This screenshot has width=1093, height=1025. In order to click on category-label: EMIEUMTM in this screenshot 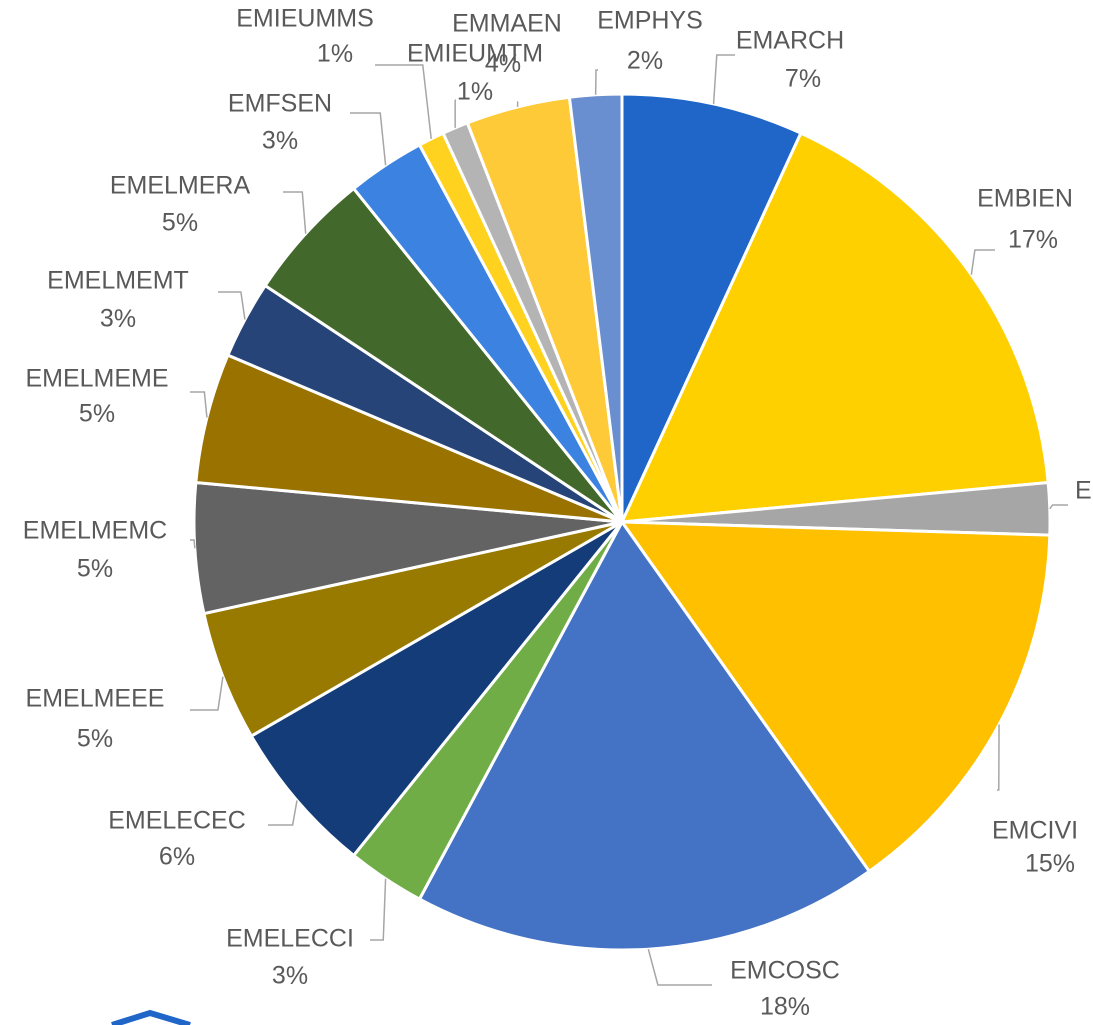, I will do `click(475, 54)`.